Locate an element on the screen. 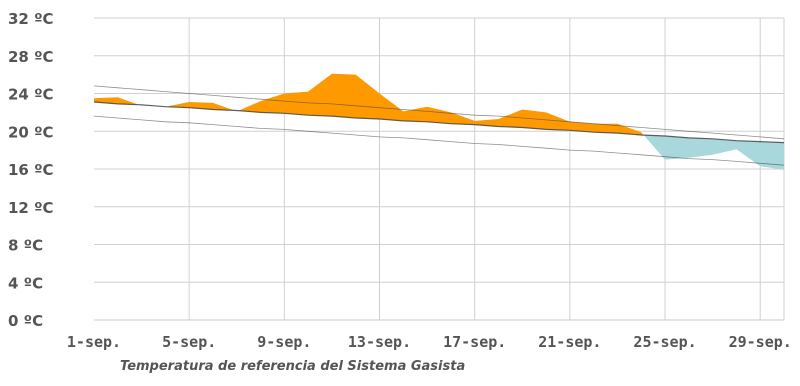 This screenshot has height=386, width=800. y-tick-label: 4 ºC is located at coordinates (25, 283).